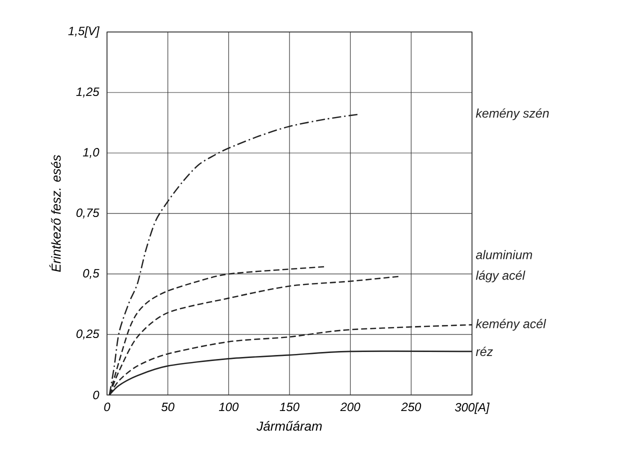  Describe the element at coordinates (55, 213) in the screenshot. I see `y-axis-title: Érintkező fesz. esés` at that location.